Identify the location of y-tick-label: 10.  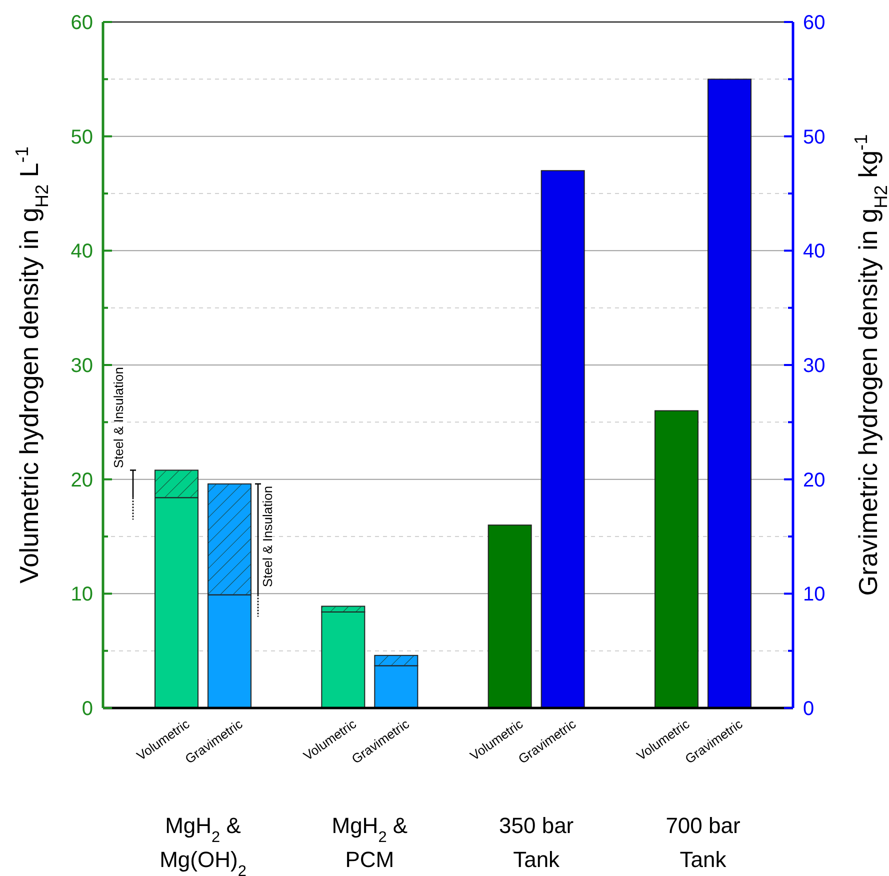
(81, 595).